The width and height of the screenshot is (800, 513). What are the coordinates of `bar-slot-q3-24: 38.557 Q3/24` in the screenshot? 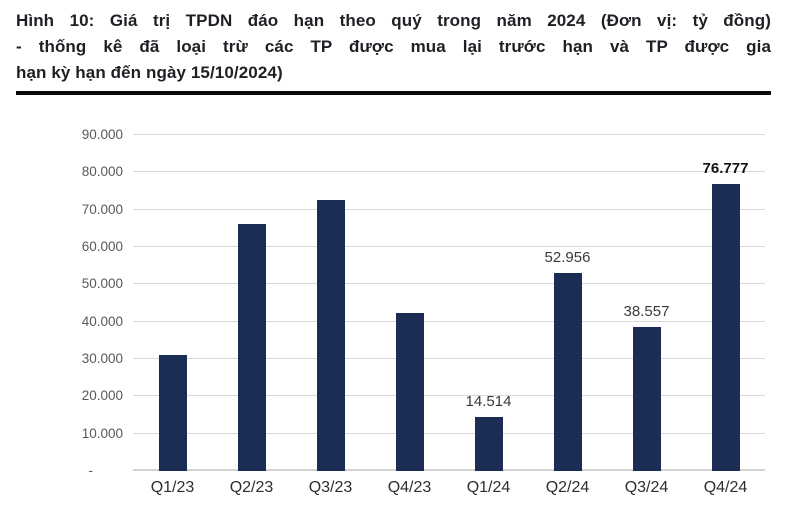 It's located at (646, 315).